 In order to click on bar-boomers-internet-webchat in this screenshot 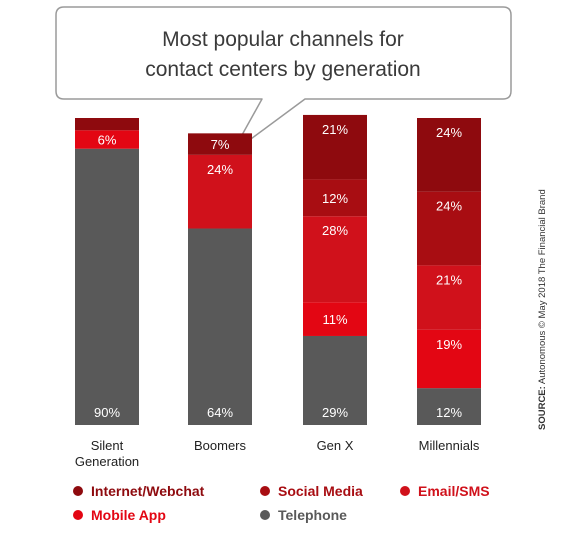, I will do `click(220, 144)`.